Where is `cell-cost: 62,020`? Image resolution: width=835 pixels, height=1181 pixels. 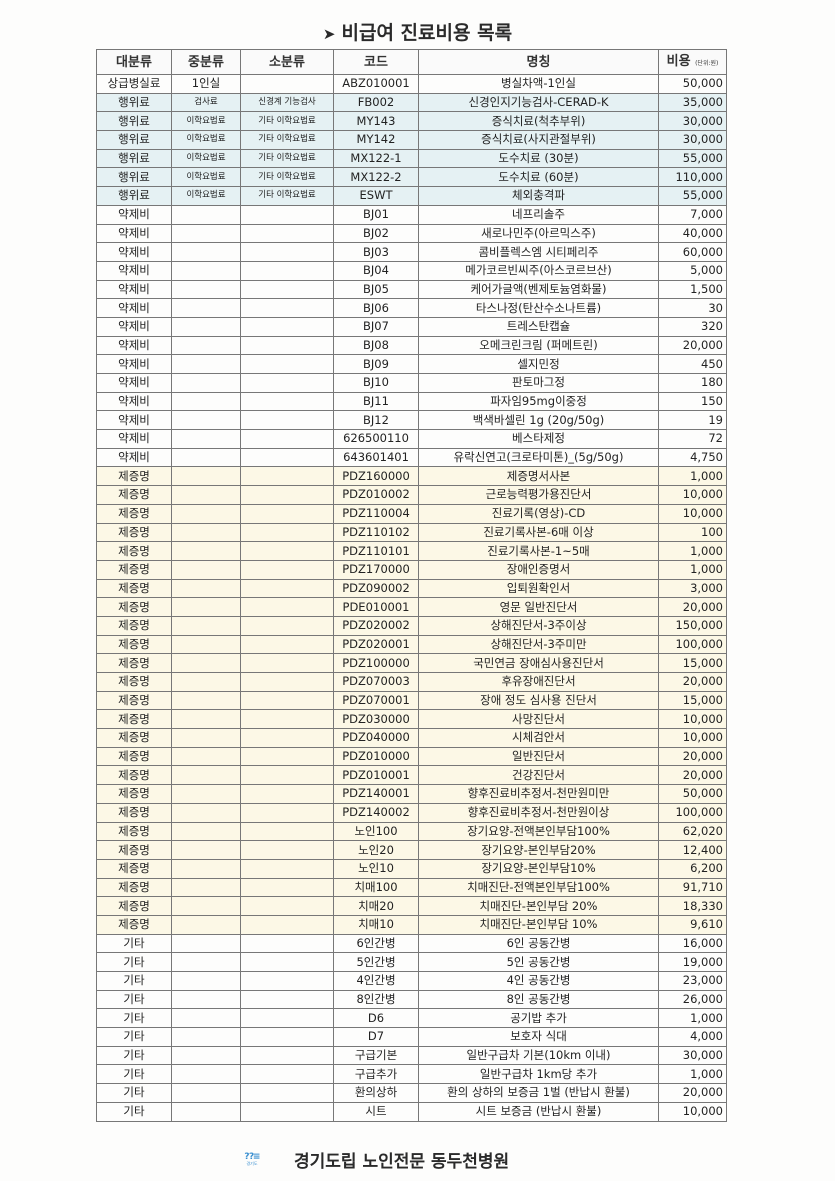
cell-cost: 62,020 is located at coordinates (692, 831).